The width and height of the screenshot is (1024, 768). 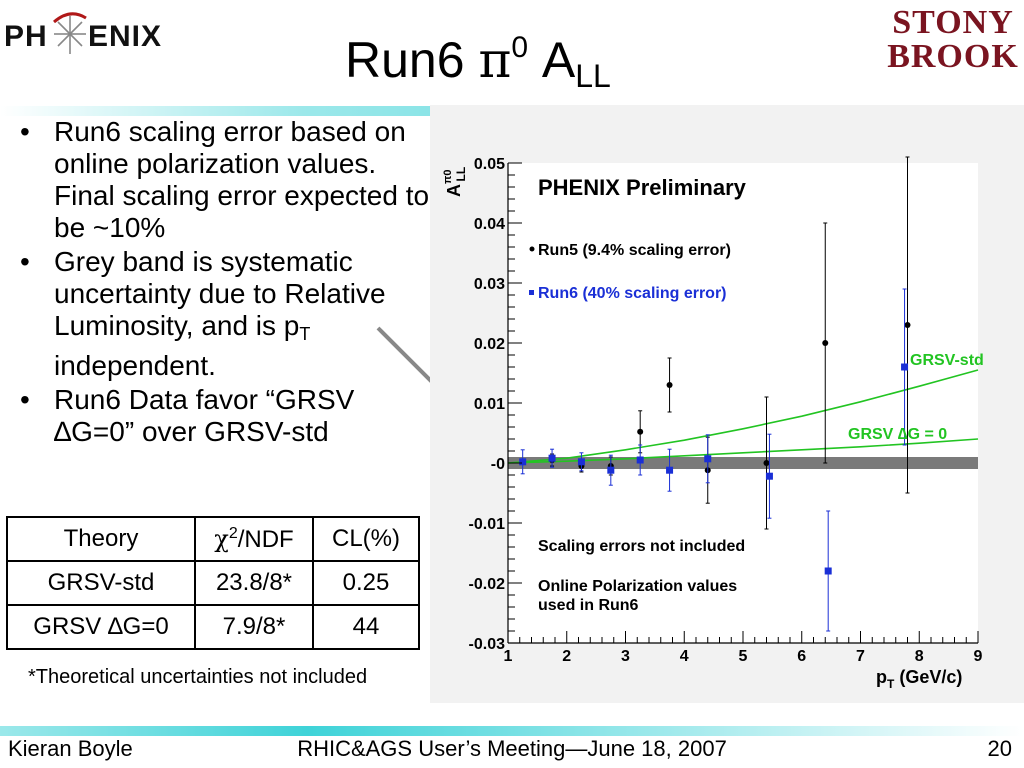 I want to click on phenix-bird-icon, so click(x=70, y=33).